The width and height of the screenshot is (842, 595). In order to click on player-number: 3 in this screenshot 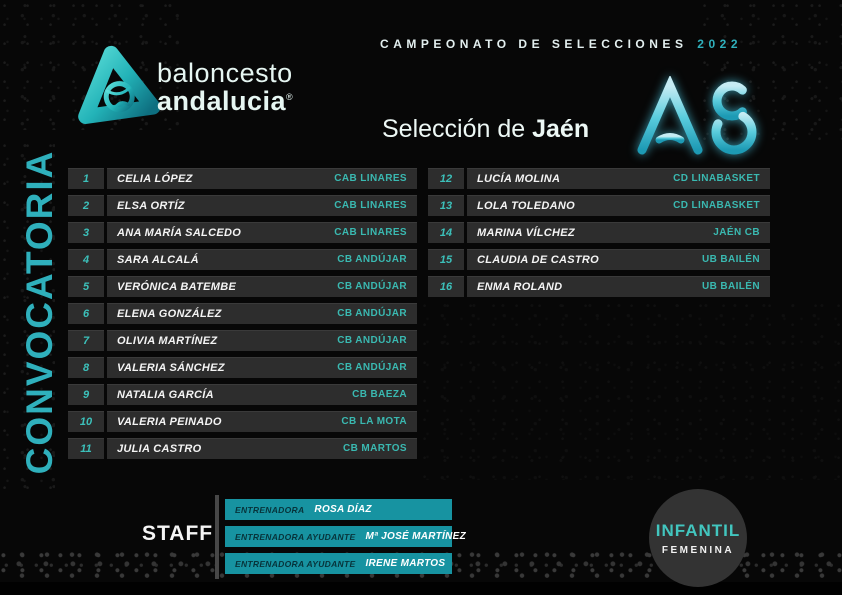, I will do `click(86, 232)`.